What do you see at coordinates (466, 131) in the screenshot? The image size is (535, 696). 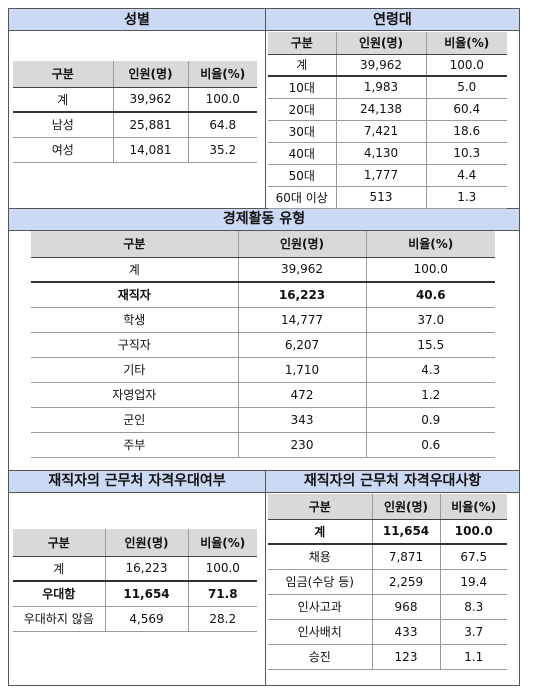 I see `age-cell: 18.6` at bounding box center [466, 131].